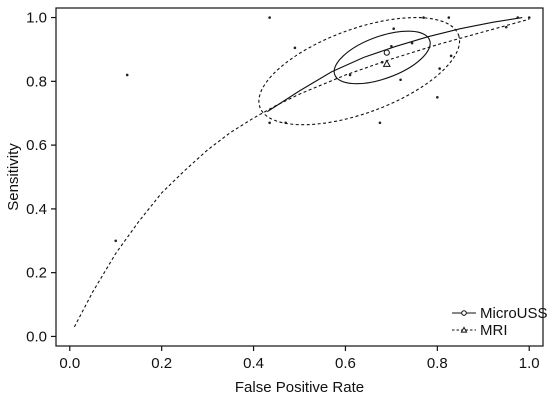 The height and width of the screenshot is (405, 550). I want to click on x-tick-label: 0.2, so click(161, 363).